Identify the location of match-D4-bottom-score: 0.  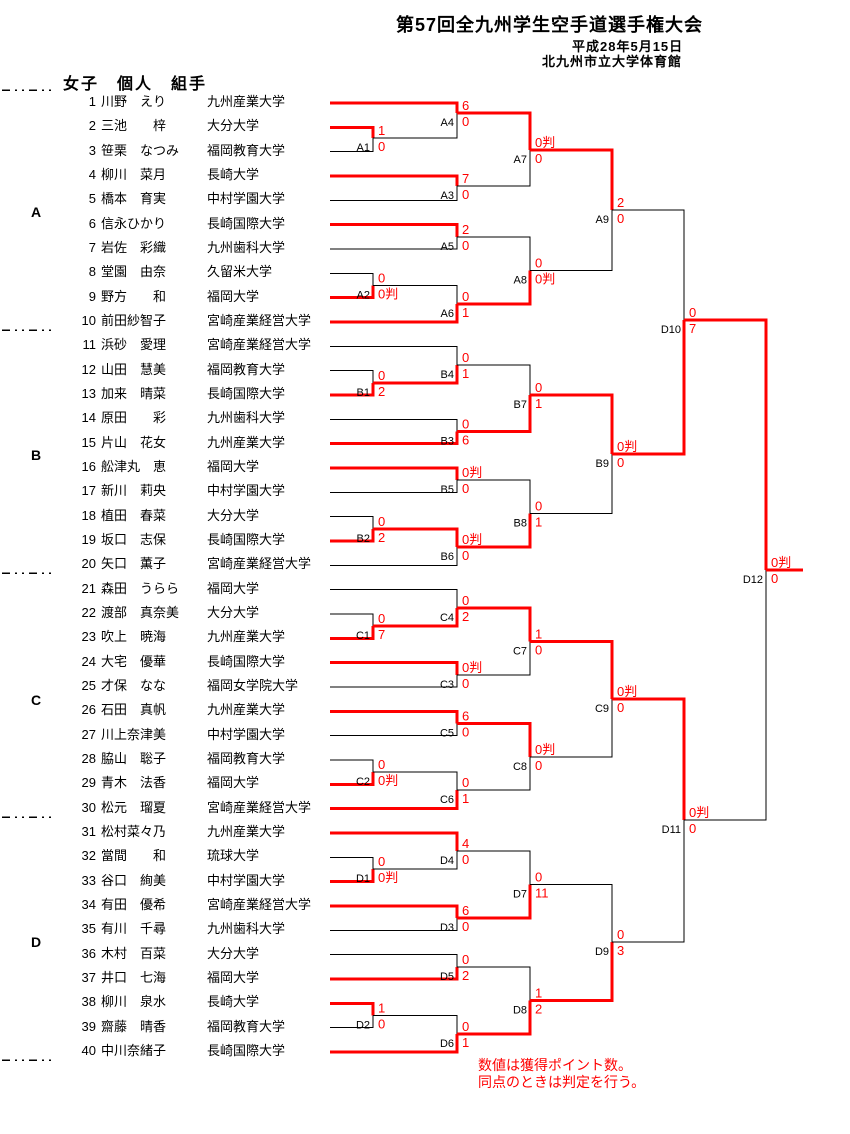
(465, 859).